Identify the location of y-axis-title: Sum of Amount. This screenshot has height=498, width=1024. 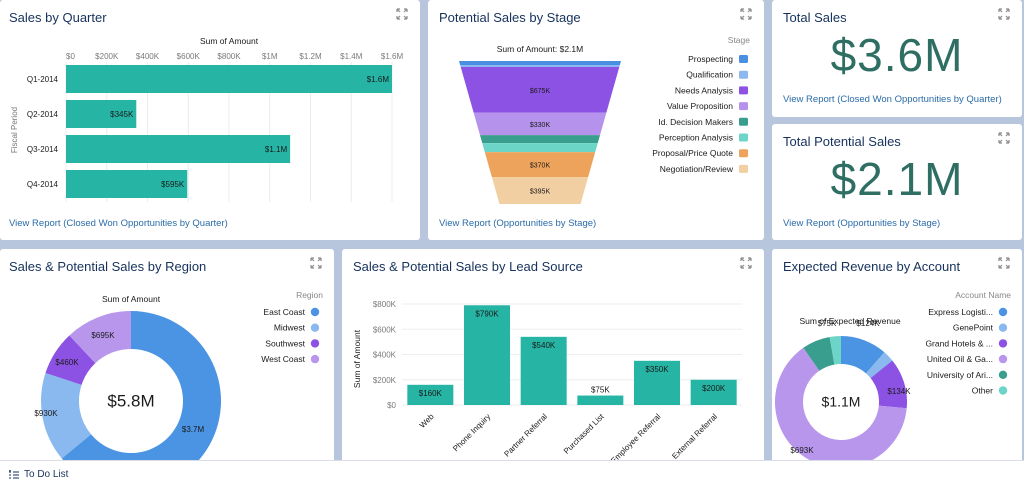
(357, 358).